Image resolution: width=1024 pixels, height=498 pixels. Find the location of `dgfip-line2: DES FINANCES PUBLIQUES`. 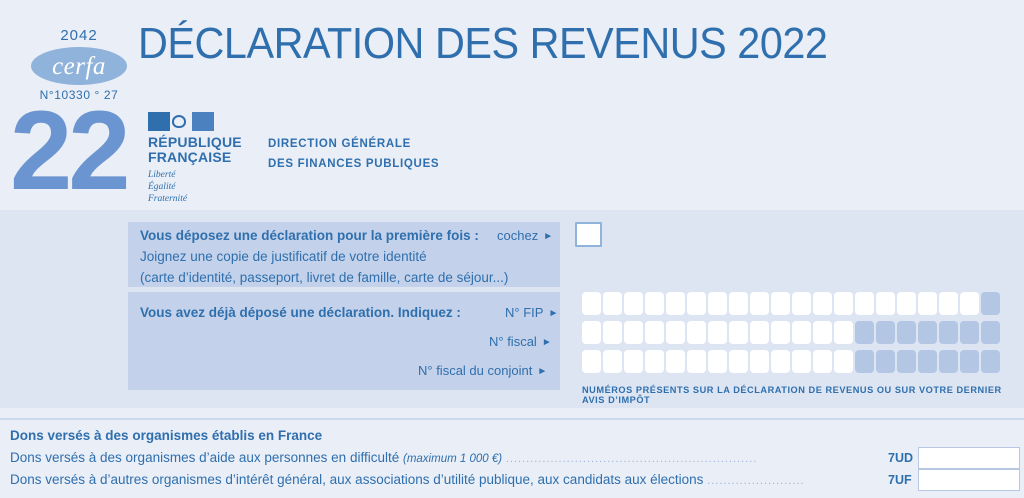

dgfip-line2: DES FINANCES PUBLIQUES is located at coordinates (354, 164).